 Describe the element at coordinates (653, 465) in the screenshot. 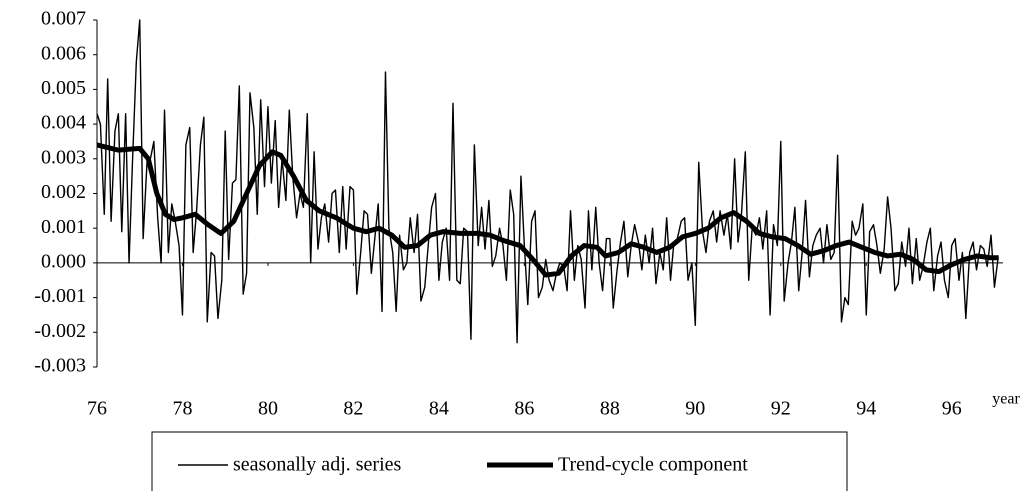

I see `legend-label: Trend-cycle component` at that location.